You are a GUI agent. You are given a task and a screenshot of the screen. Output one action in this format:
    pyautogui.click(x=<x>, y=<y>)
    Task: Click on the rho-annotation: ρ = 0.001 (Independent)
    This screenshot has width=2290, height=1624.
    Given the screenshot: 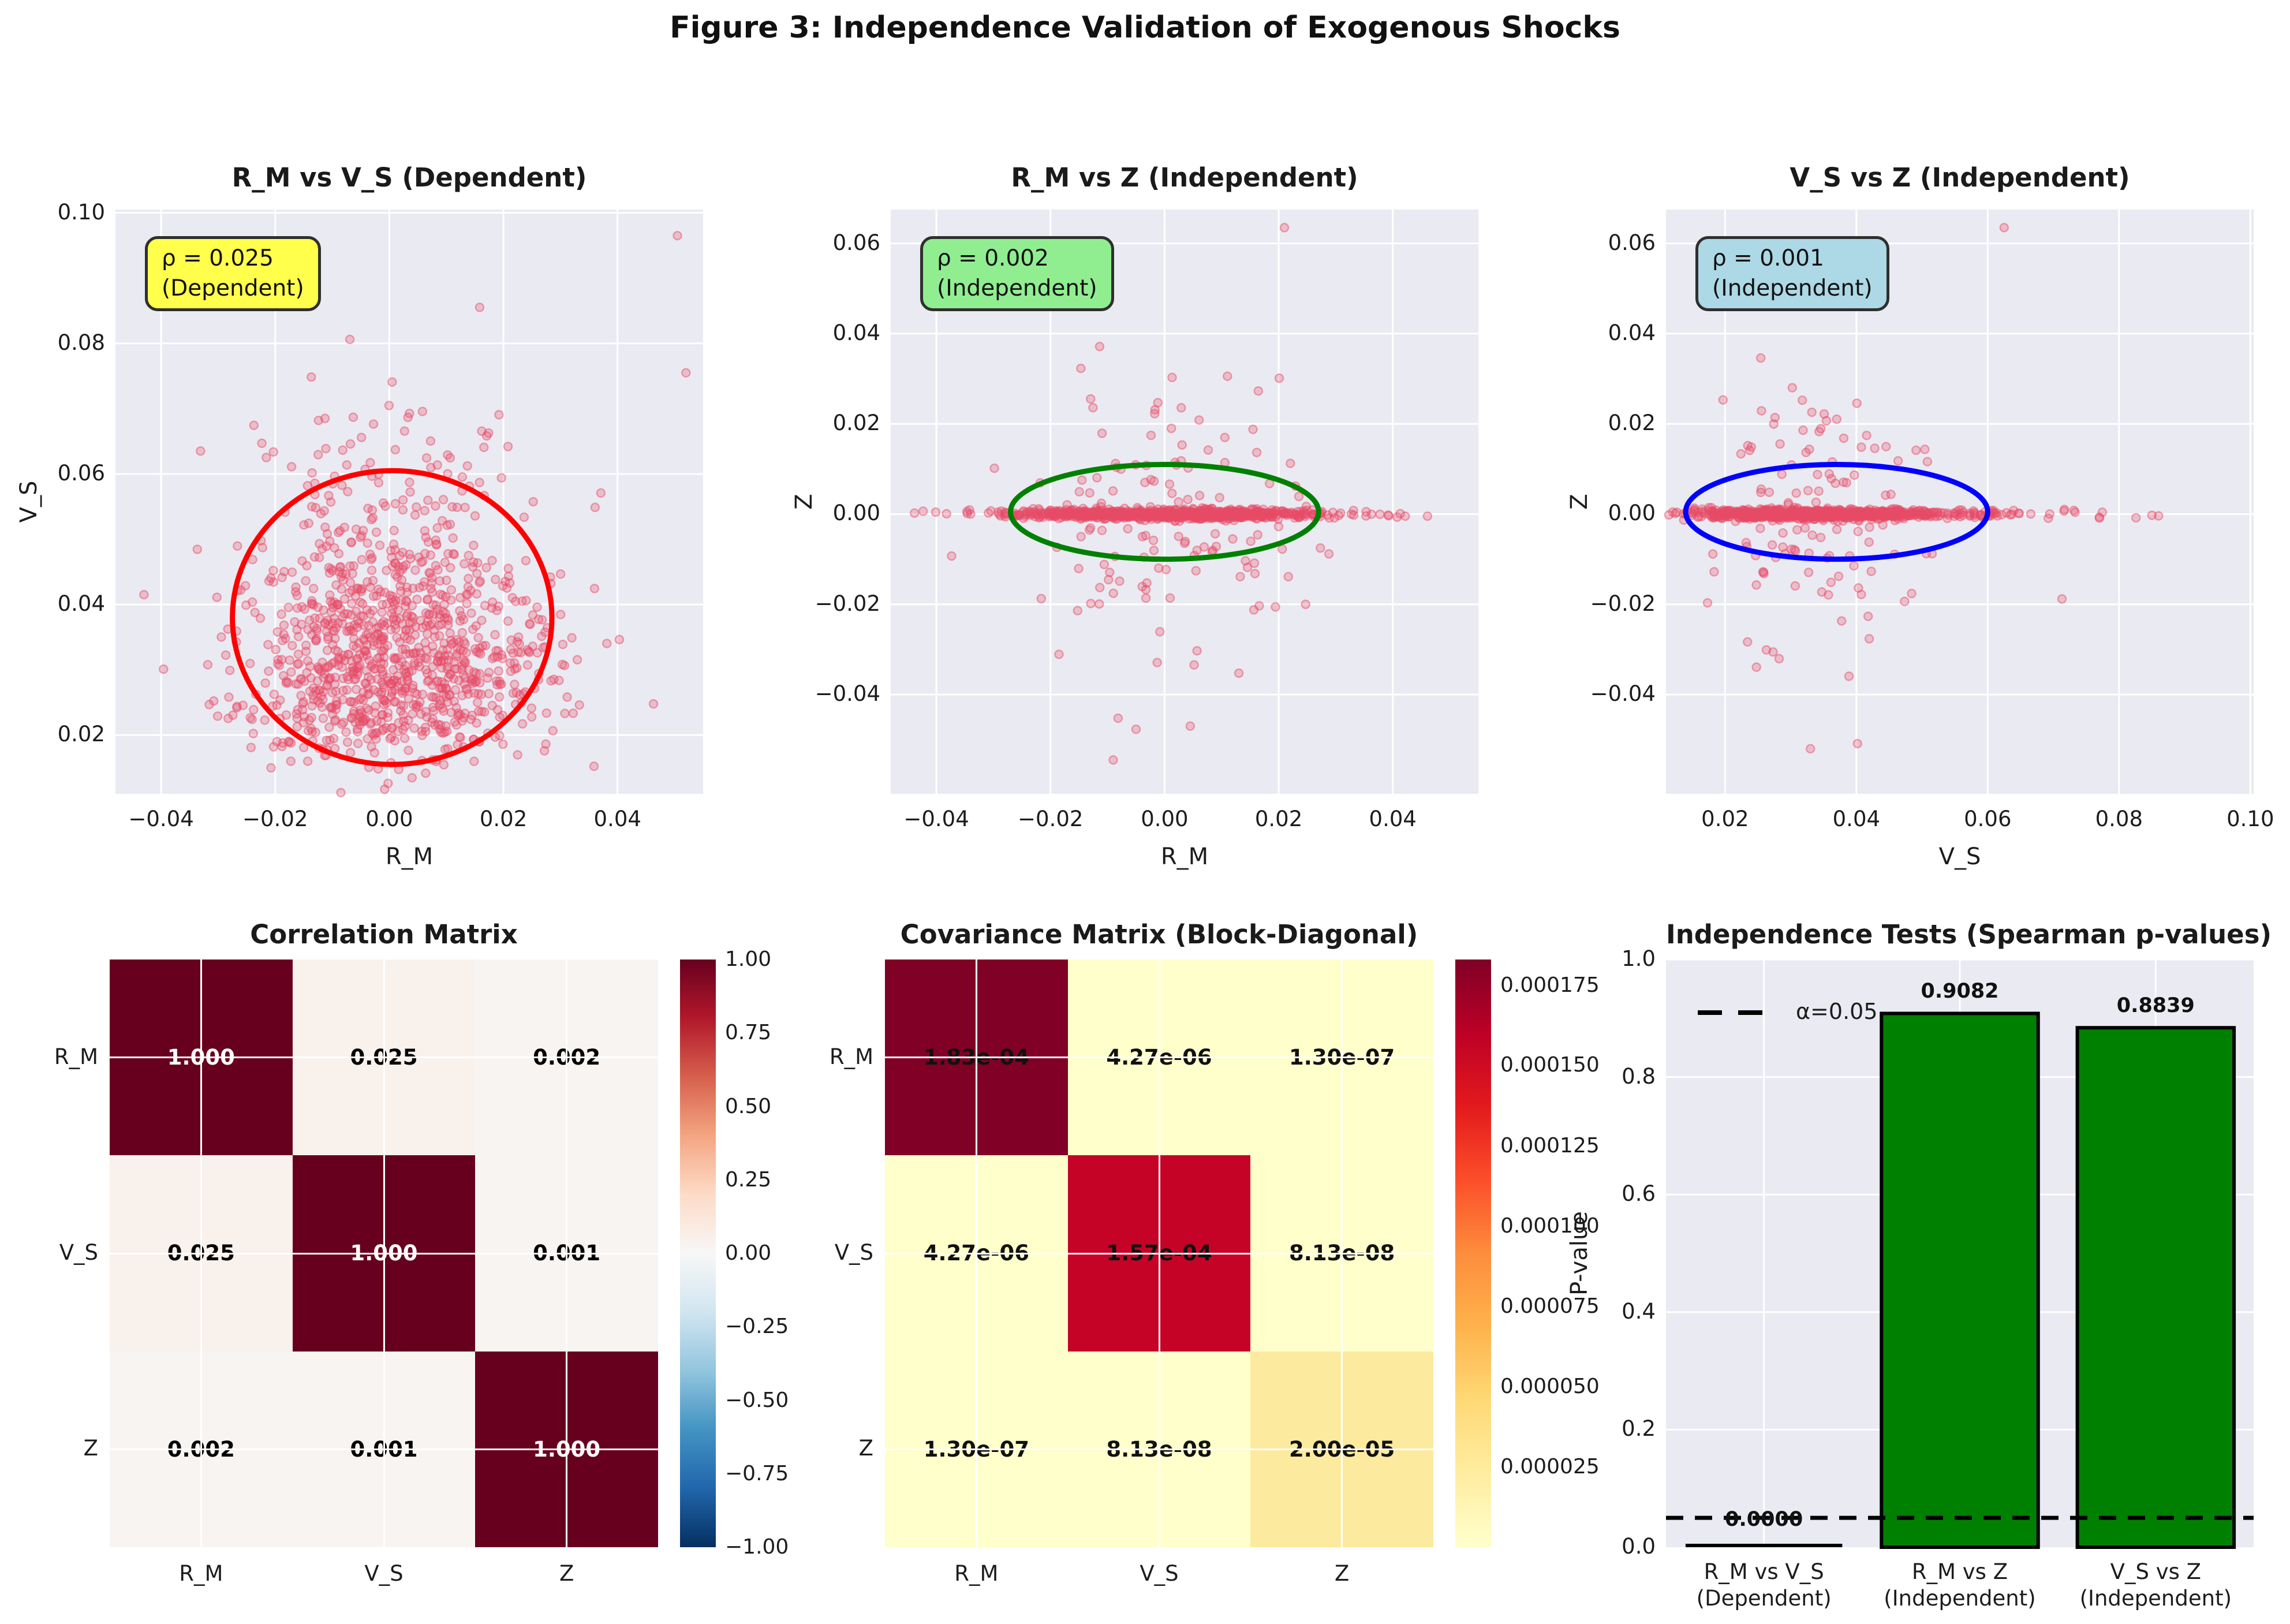 What is the action you would take?
    pyautogui.click(x=1792, y=273)
    